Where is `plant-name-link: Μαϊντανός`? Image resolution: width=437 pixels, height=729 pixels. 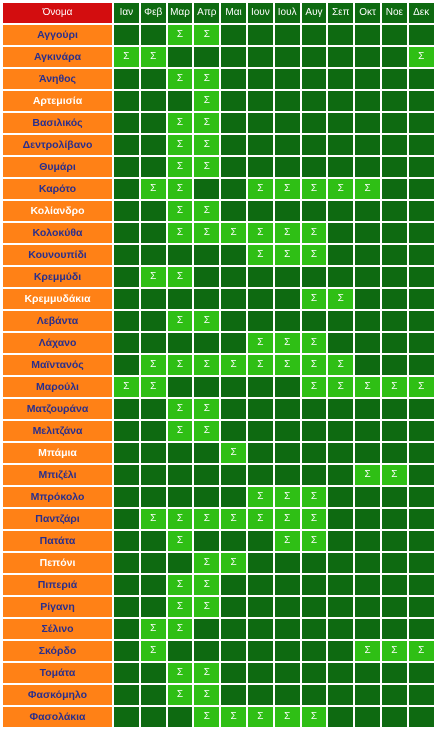 plant-name-link: Μαϊντανός is located at coordinates (57, 365).